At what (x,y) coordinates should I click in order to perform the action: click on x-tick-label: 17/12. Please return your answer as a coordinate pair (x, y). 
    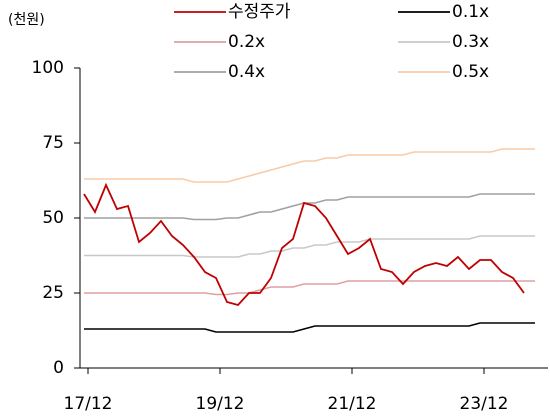
    Looking at the image, I should click on (88, 404).